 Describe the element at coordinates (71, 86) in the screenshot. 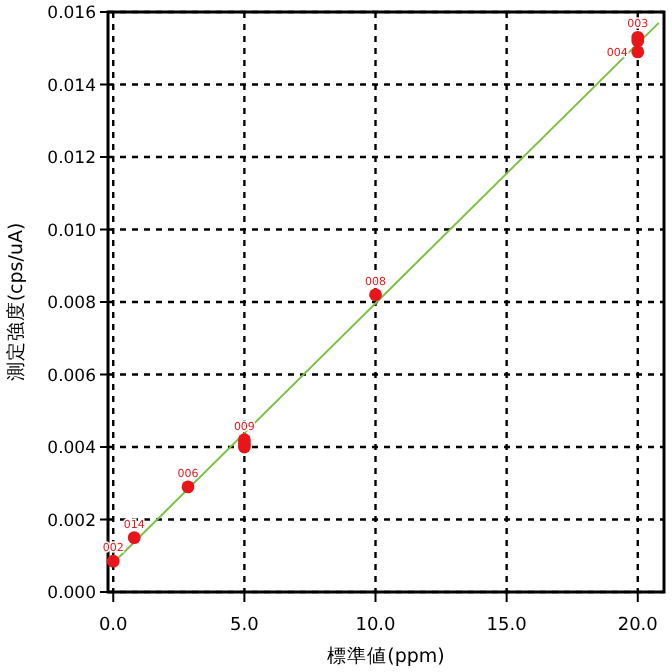

I see `y-tick-label: 0.014` at that location.